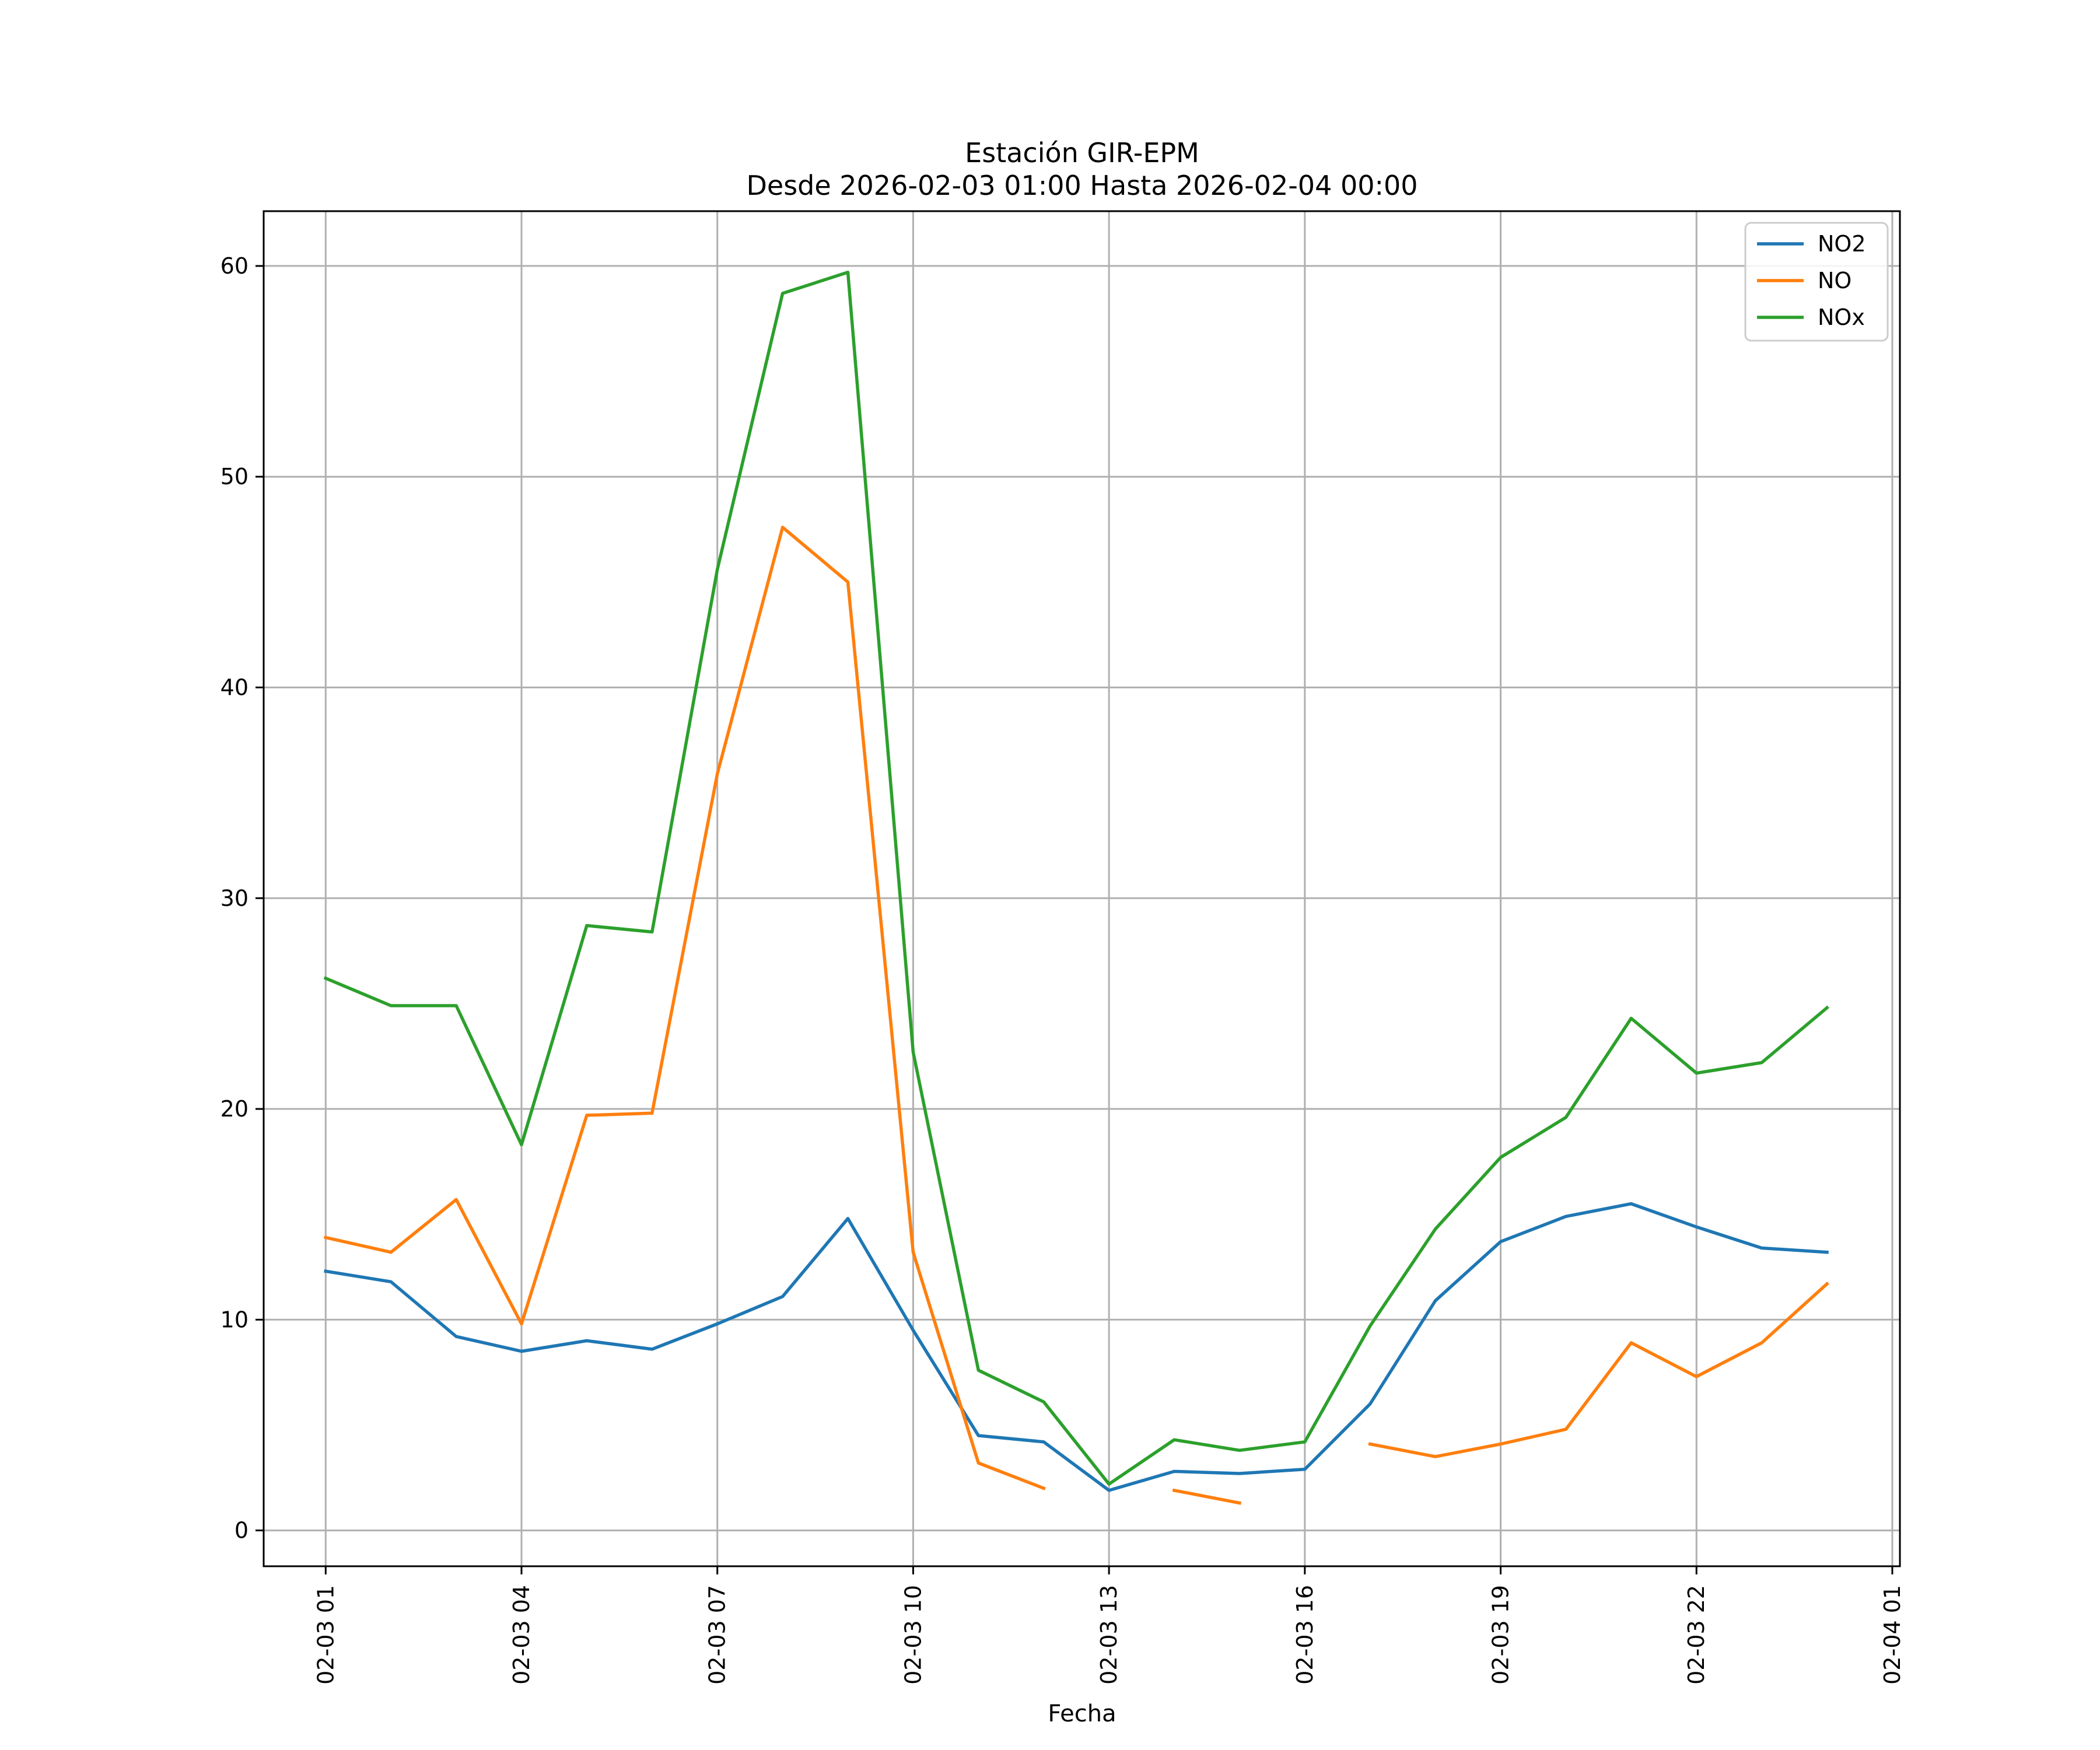  Describe the element at coordinates (1305, 1635) in the screenshot. I see `x-tick-label: 02-03 16` at that location.